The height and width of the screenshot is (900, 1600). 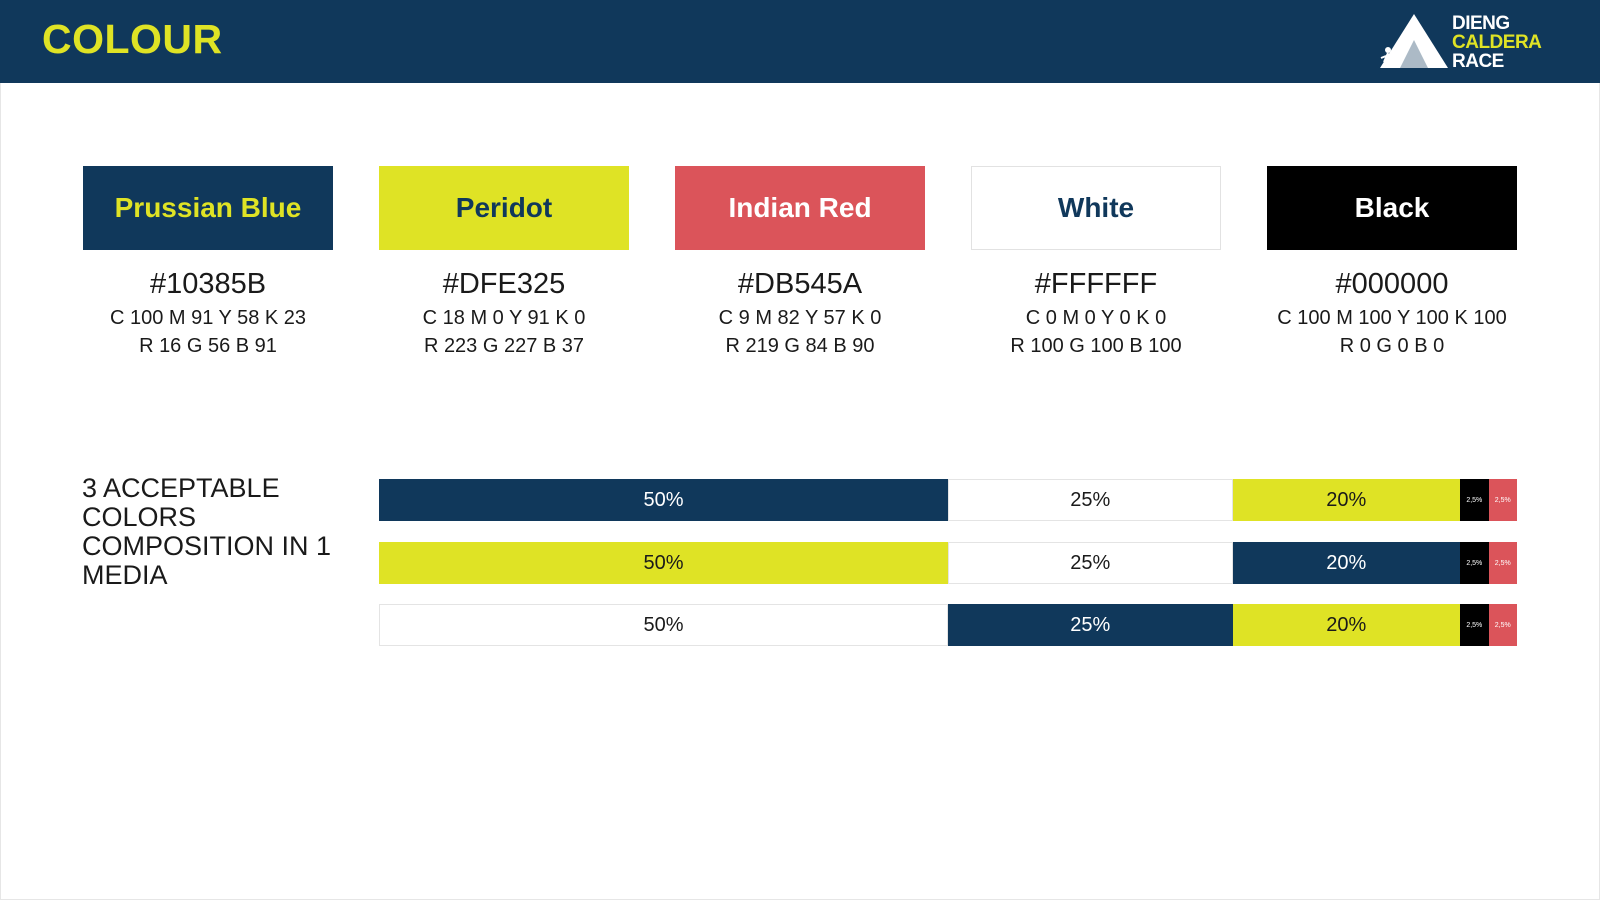 I want to click on cmyk-indian-red: C 9 M 82 Y 57 K 0, so click(x=800, y=318).